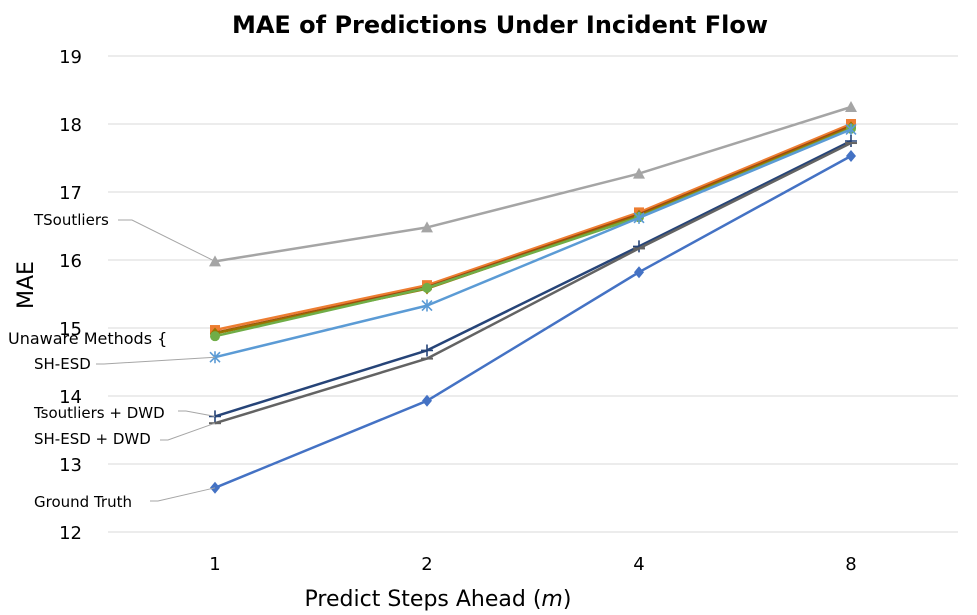 The image size is (977, 615). I want to click on y-tick-label: 18, so click(70, 125).